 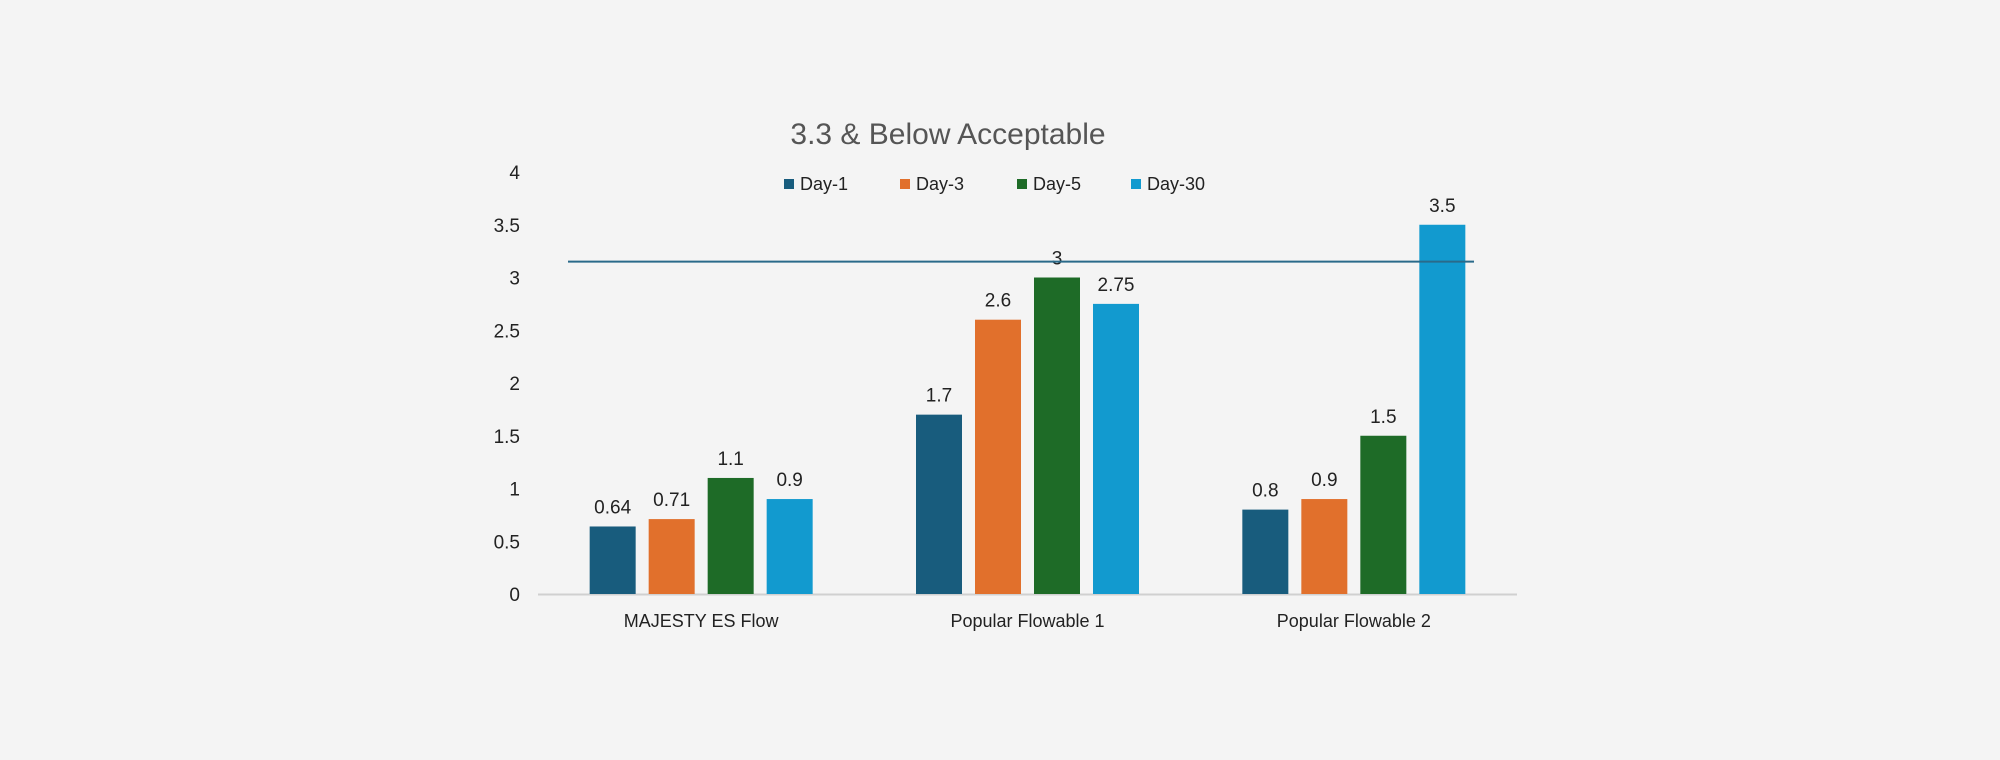 I want to click on legend-label: Day-1, so click(x=824, y=184).